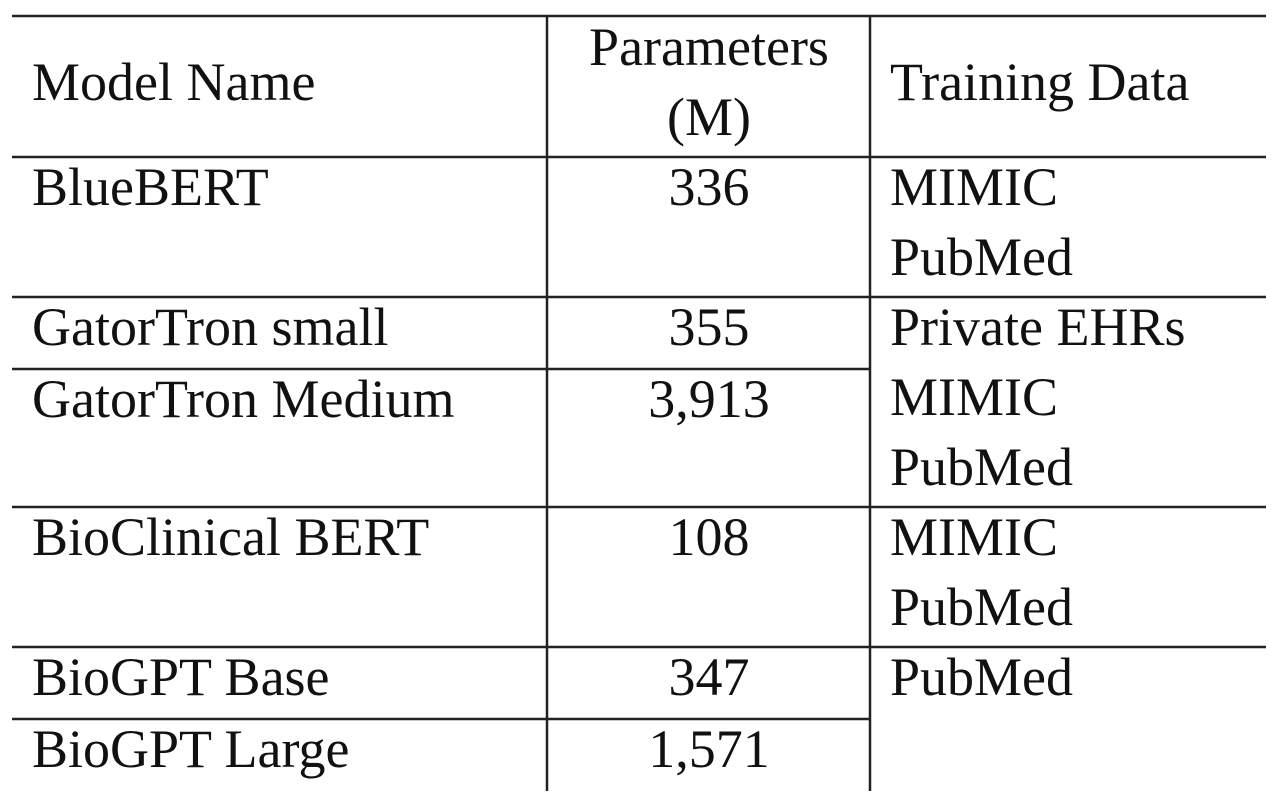  I want to click on parameters: 336, so click(709, 187).